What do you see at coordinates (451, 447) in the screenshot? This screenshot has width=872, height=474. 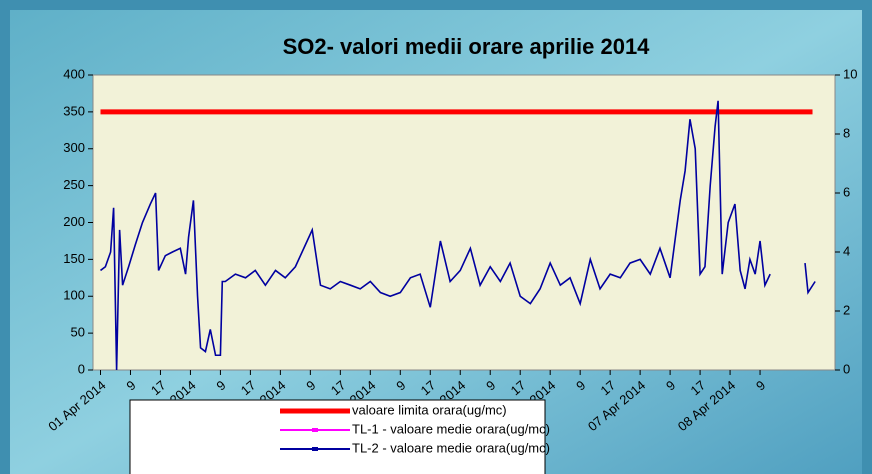 I see `legend-label: TL-2 - valoare medie orara(ug/mc)` at bounding box center [451, 447].